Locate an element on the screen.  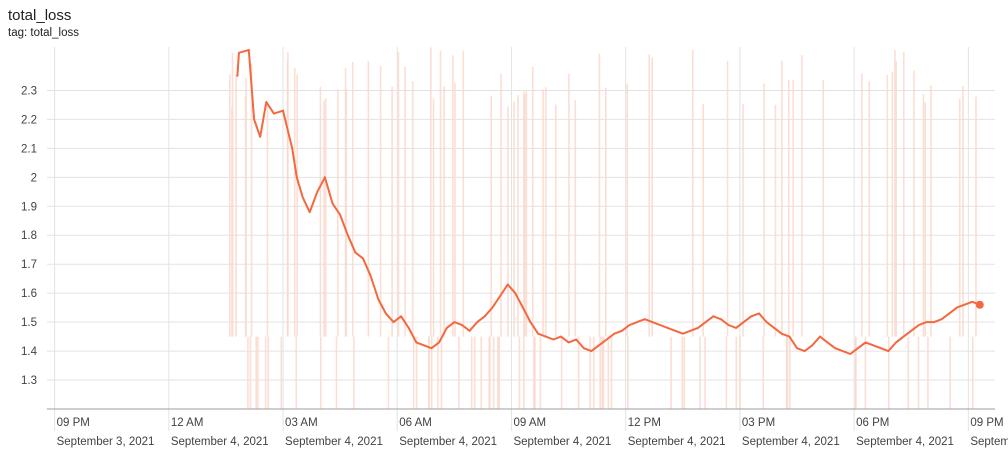
chart-tag: tag: total_loss is located at coordinates (43, 33).